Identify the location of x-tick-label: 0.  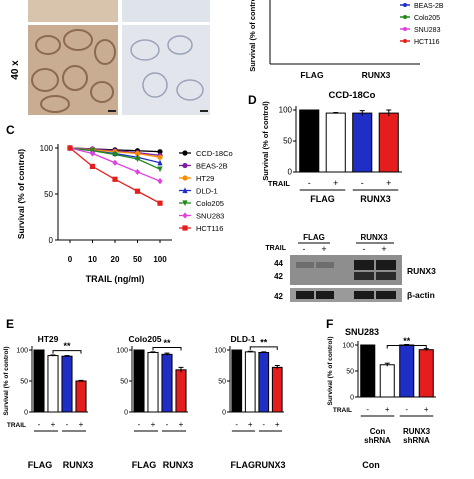
(70, 259).